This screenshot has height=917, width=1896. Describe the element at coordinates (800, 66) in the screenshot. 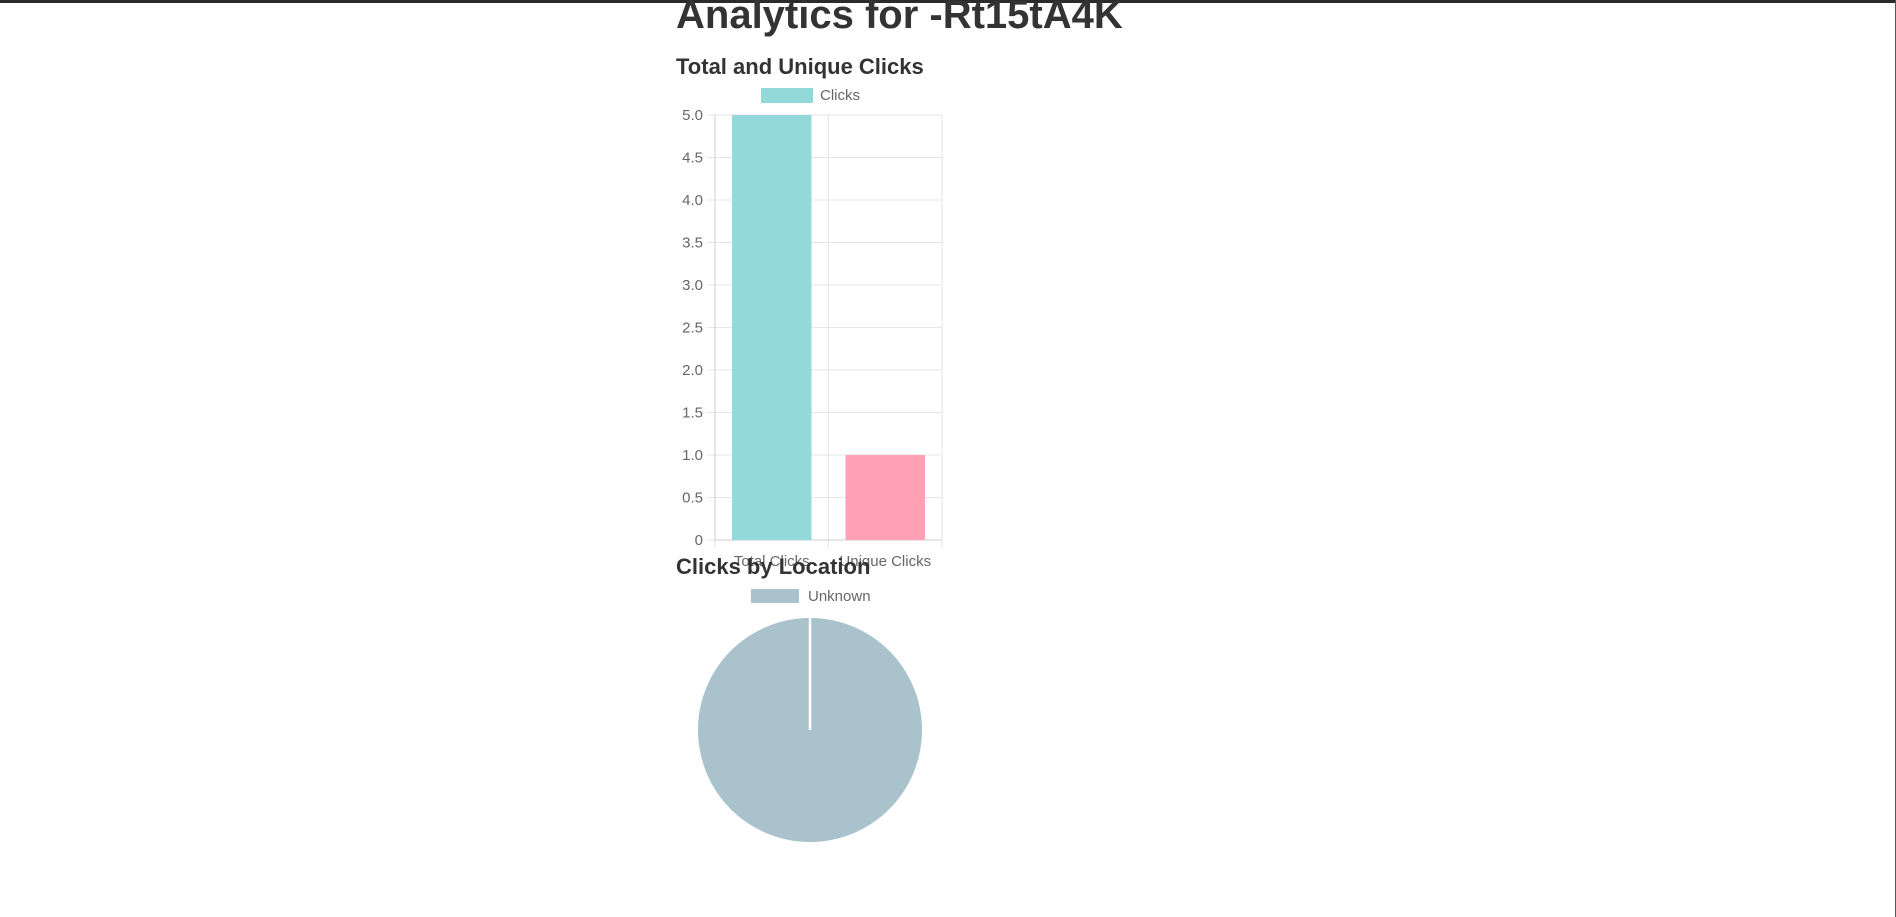

I see `bar-chart-title: Total and Unique Clicks` at that location.